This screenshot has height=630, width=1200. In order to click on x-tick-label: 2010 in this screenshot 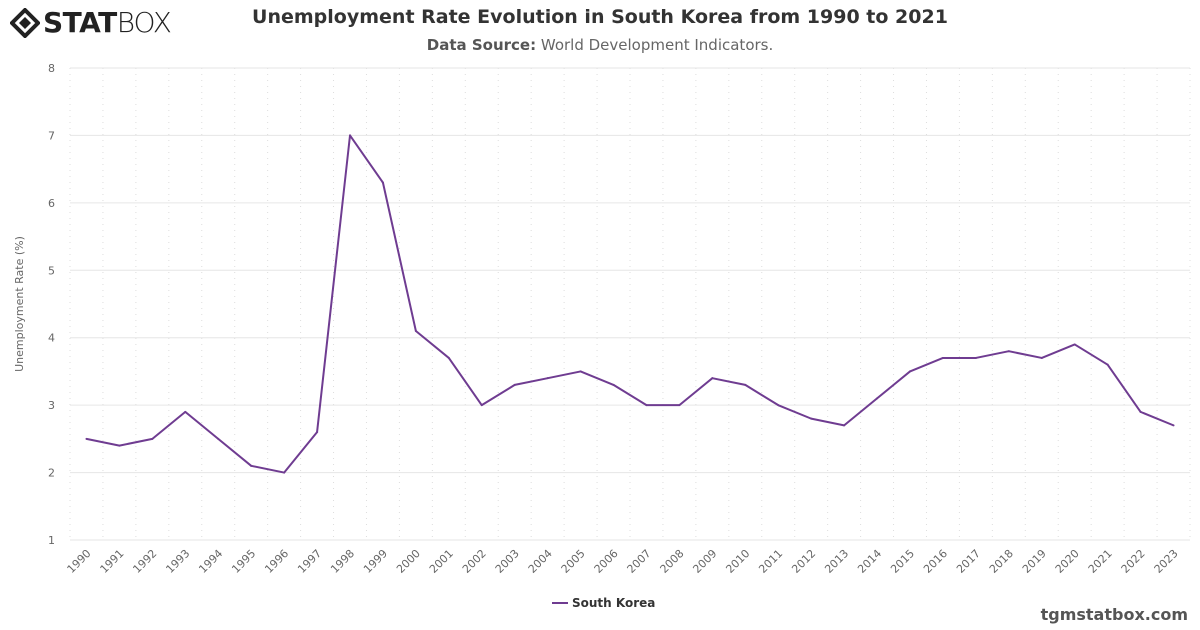, I will do `click(737, 561)`.